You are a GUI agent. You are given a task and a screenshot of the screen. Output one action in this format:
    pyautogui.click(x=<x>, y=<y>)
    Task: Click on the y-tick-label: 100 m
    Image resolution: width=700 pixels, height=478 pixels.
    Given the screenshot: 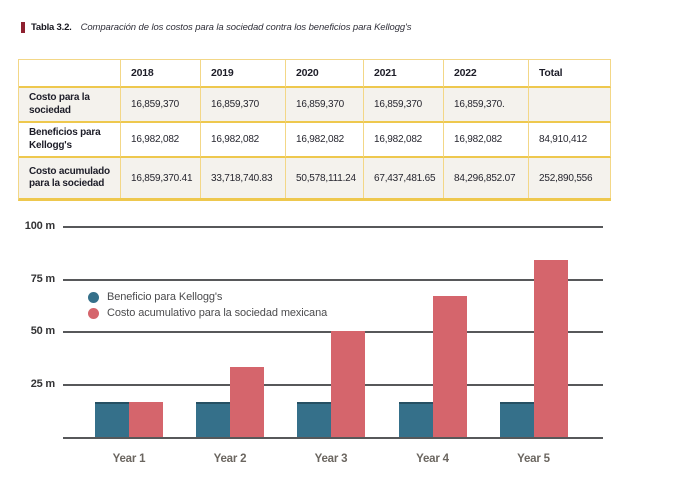 What is the action you would take?
    pyautogui.click(x=39, y=226)
    